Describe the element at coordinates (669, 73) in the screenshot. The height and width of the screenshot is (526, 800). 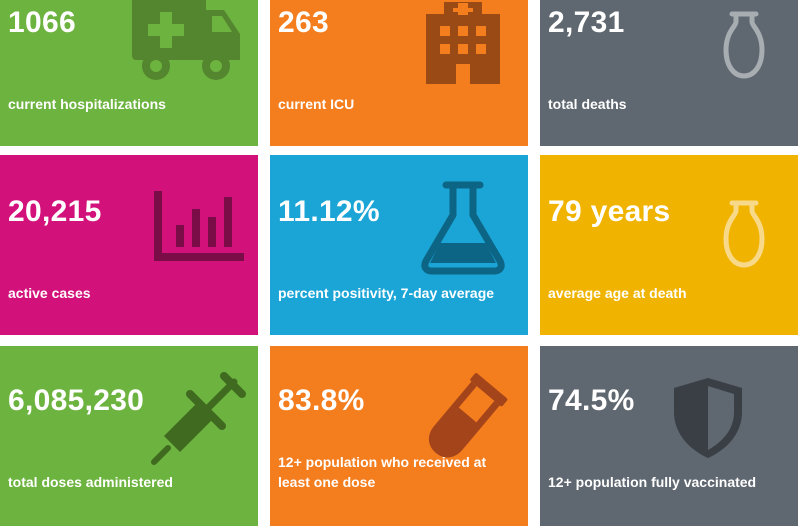
I see `stat-tile-total-deaths: 2,731 total deaths` at that location.